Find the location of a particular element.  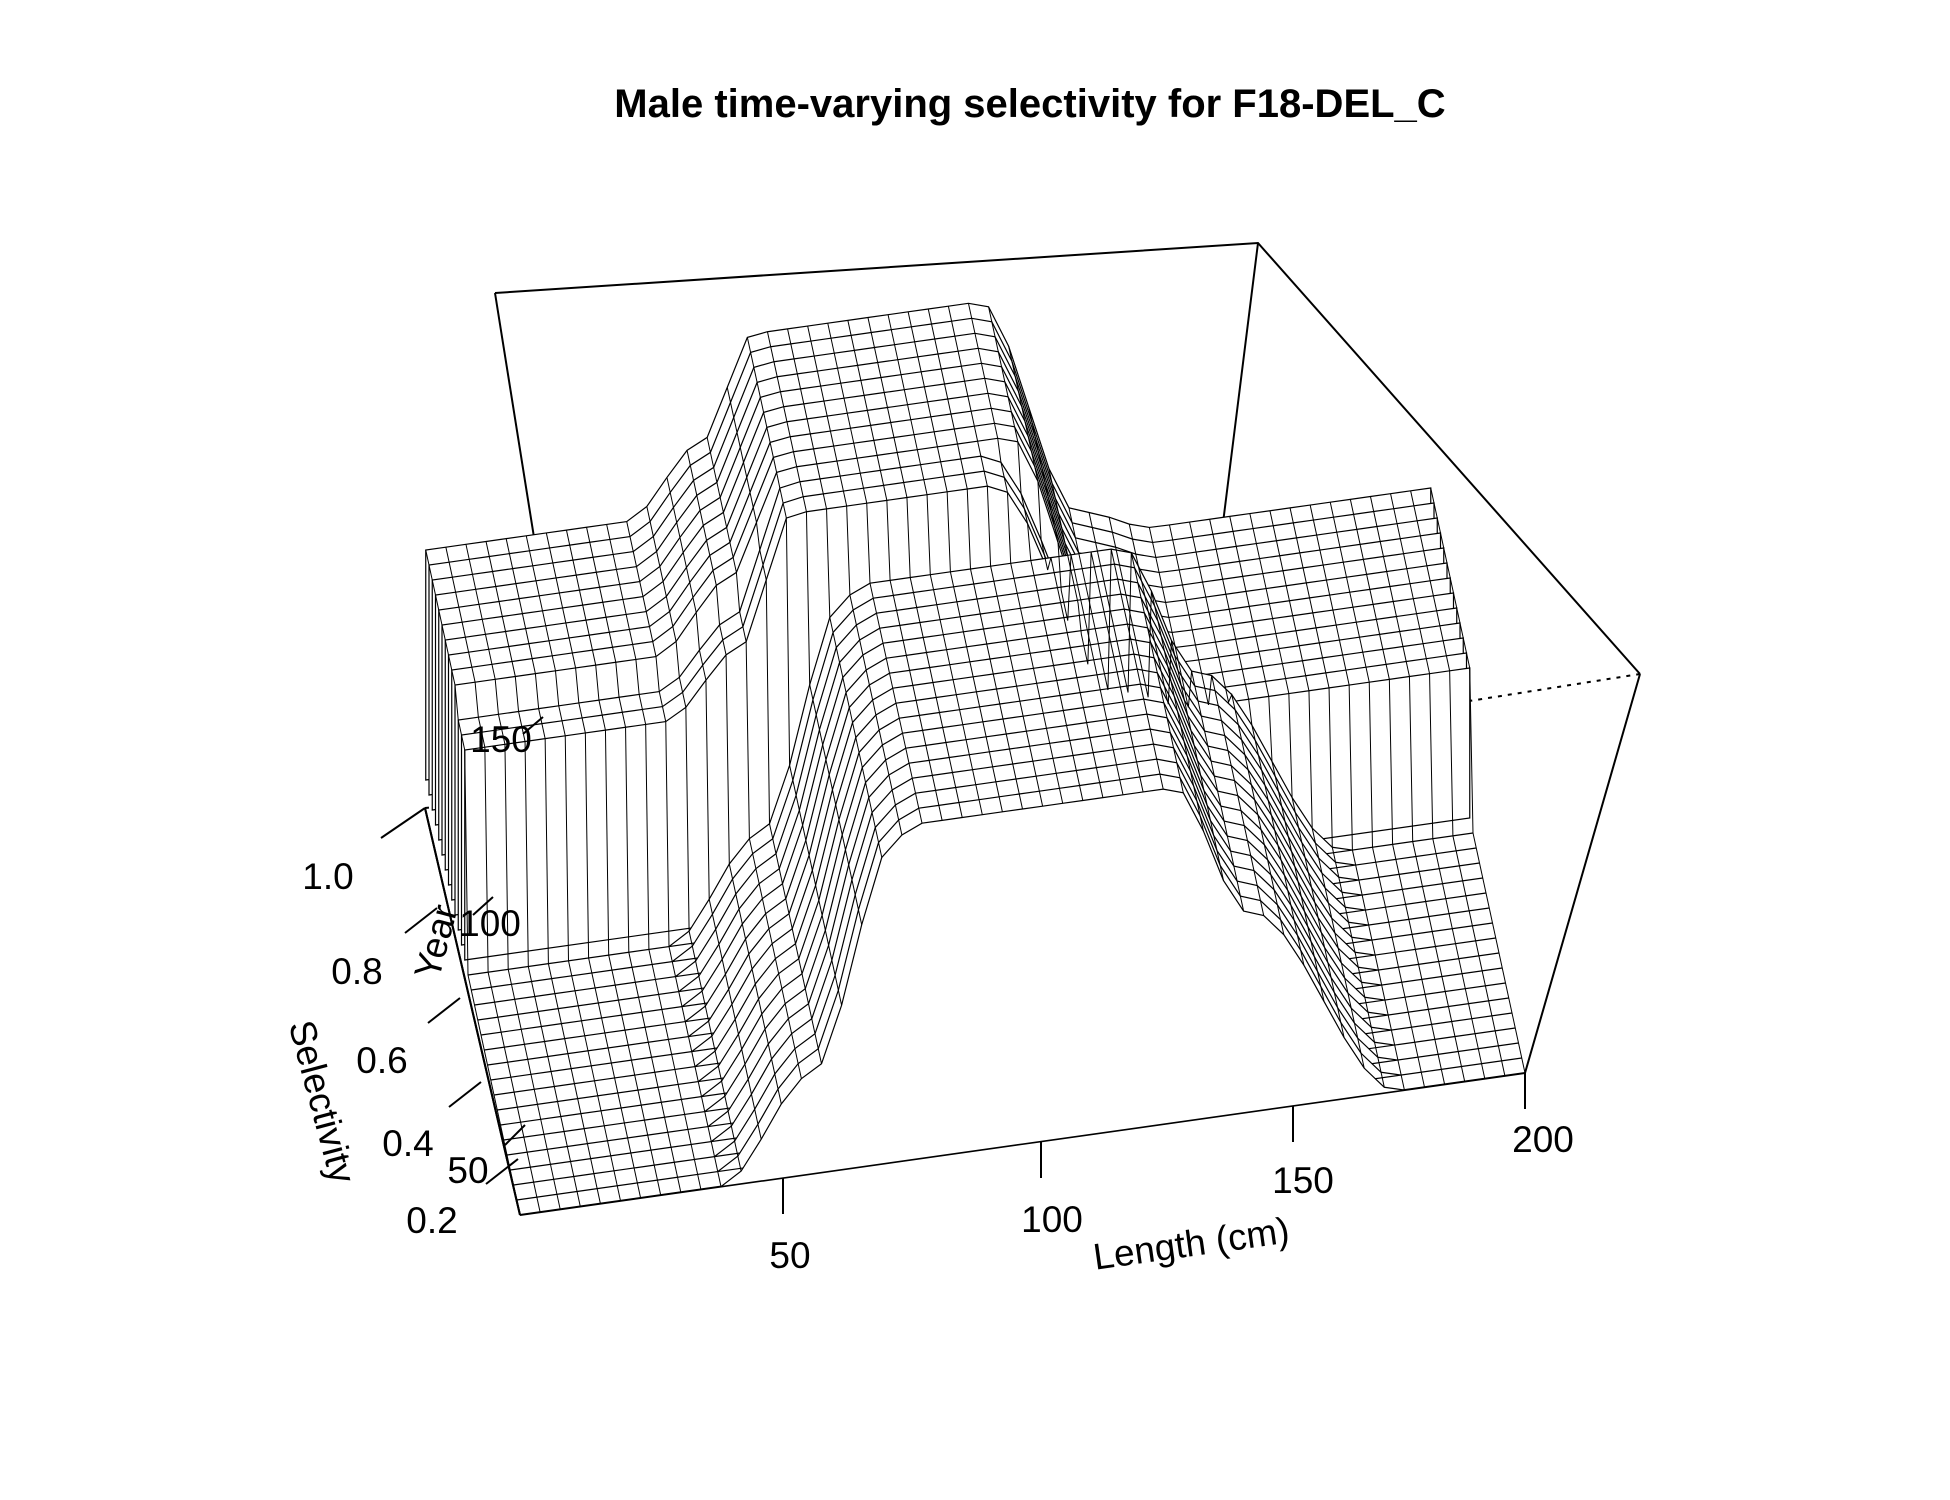

selectivity-axis is located at coordinates (449, 996).